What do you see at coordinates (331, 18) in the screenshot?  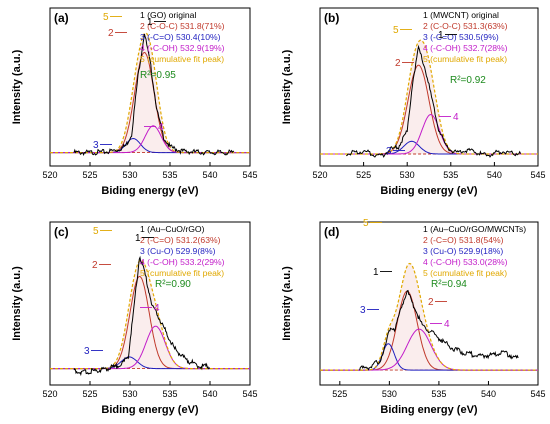 I see `panel-label: (b)` at bounding box center [331, 18].